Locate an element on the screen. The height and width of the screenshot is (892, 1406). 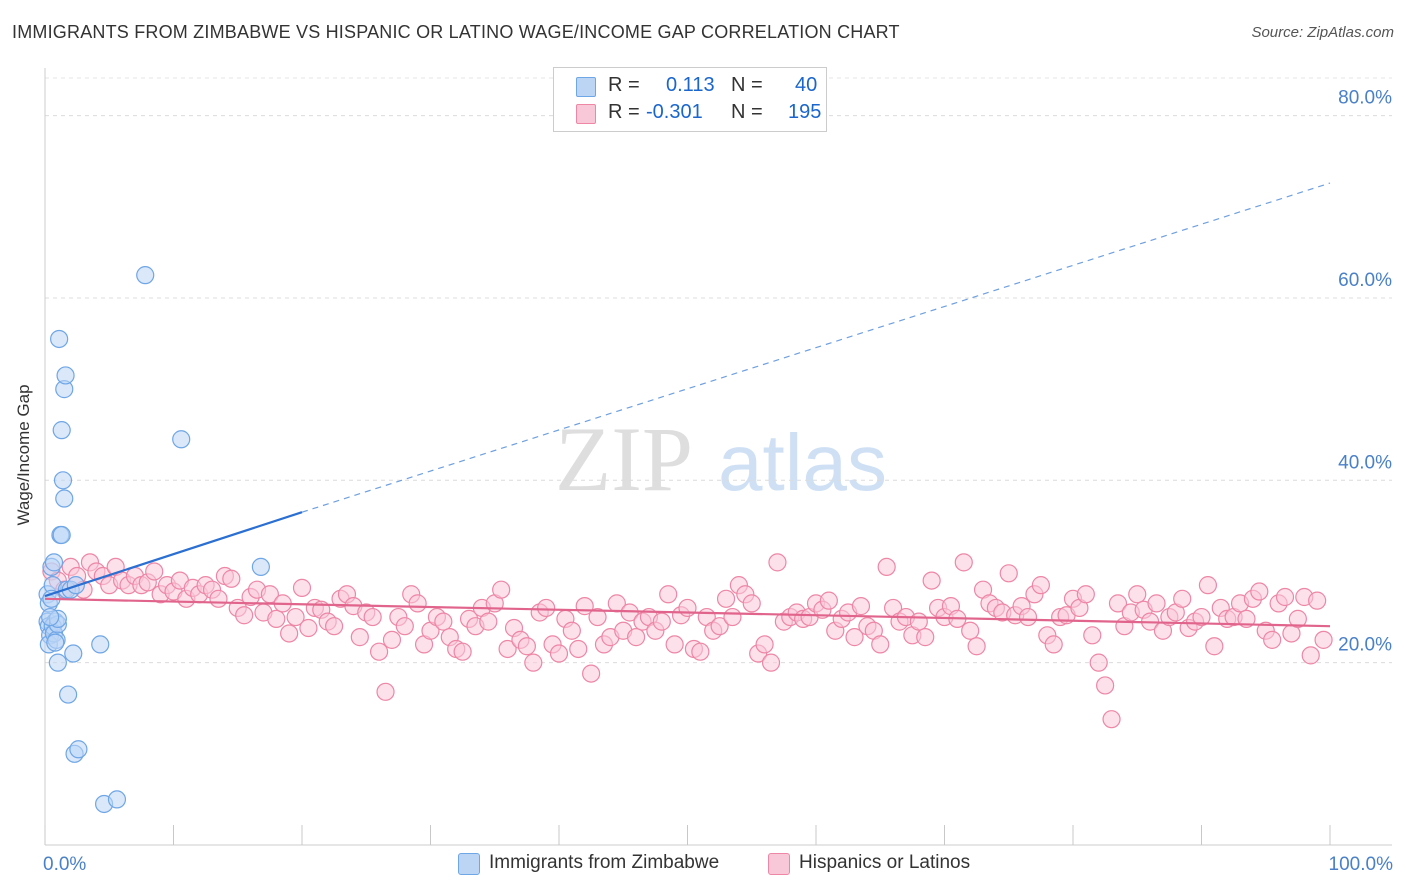
legend-swatch-hispanic is located at coordinates (586, 114).